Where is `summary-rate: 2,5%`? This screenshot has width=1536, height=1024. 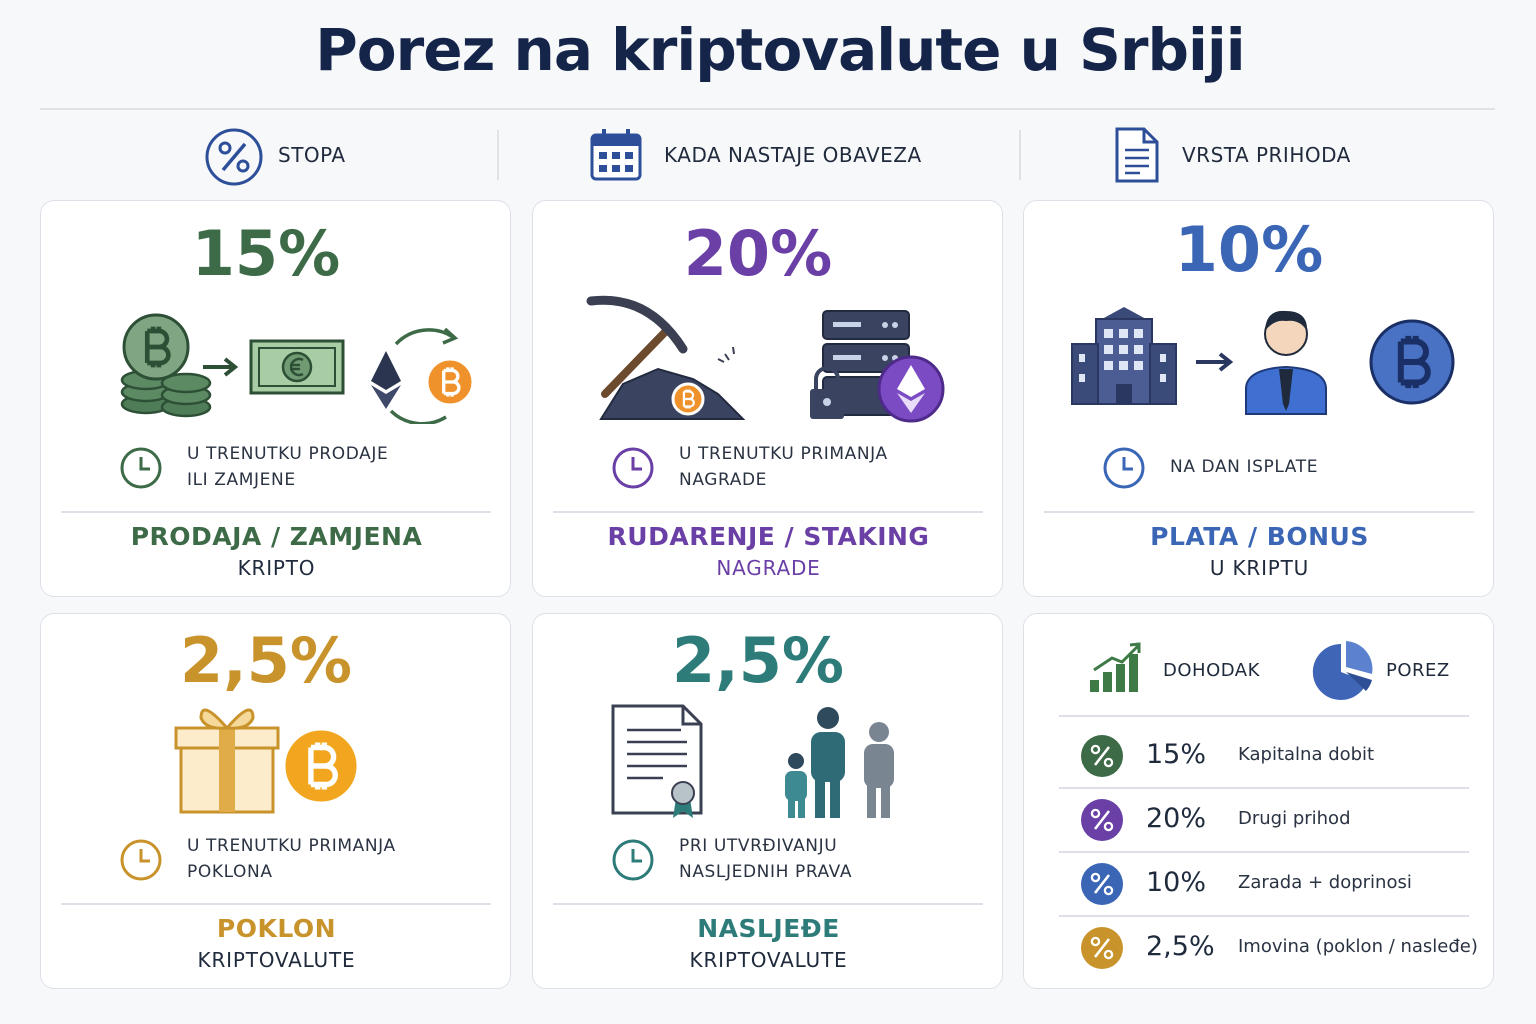 summary-rate: 2,5% is located at coordinates (1180, 946).